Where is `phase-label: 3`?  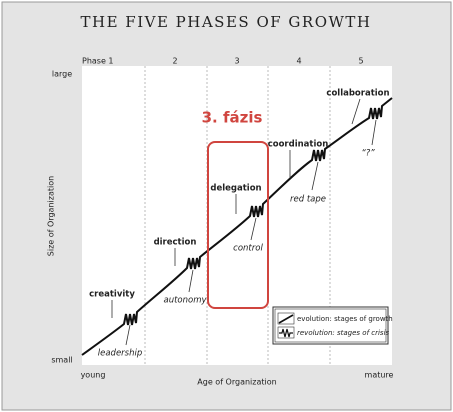 phase-label: 3 is located at coordinates (236, 61).